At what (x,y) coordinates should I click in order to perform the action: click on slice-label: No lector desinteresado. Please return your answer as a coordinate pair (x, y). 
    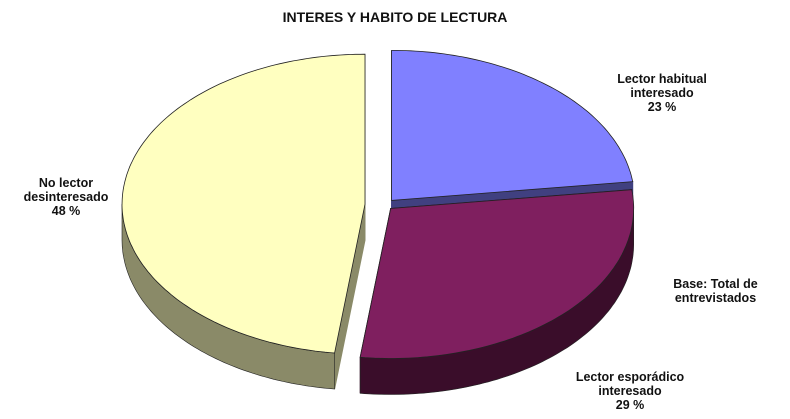
    Looking at the image, I should click on (66, 190).